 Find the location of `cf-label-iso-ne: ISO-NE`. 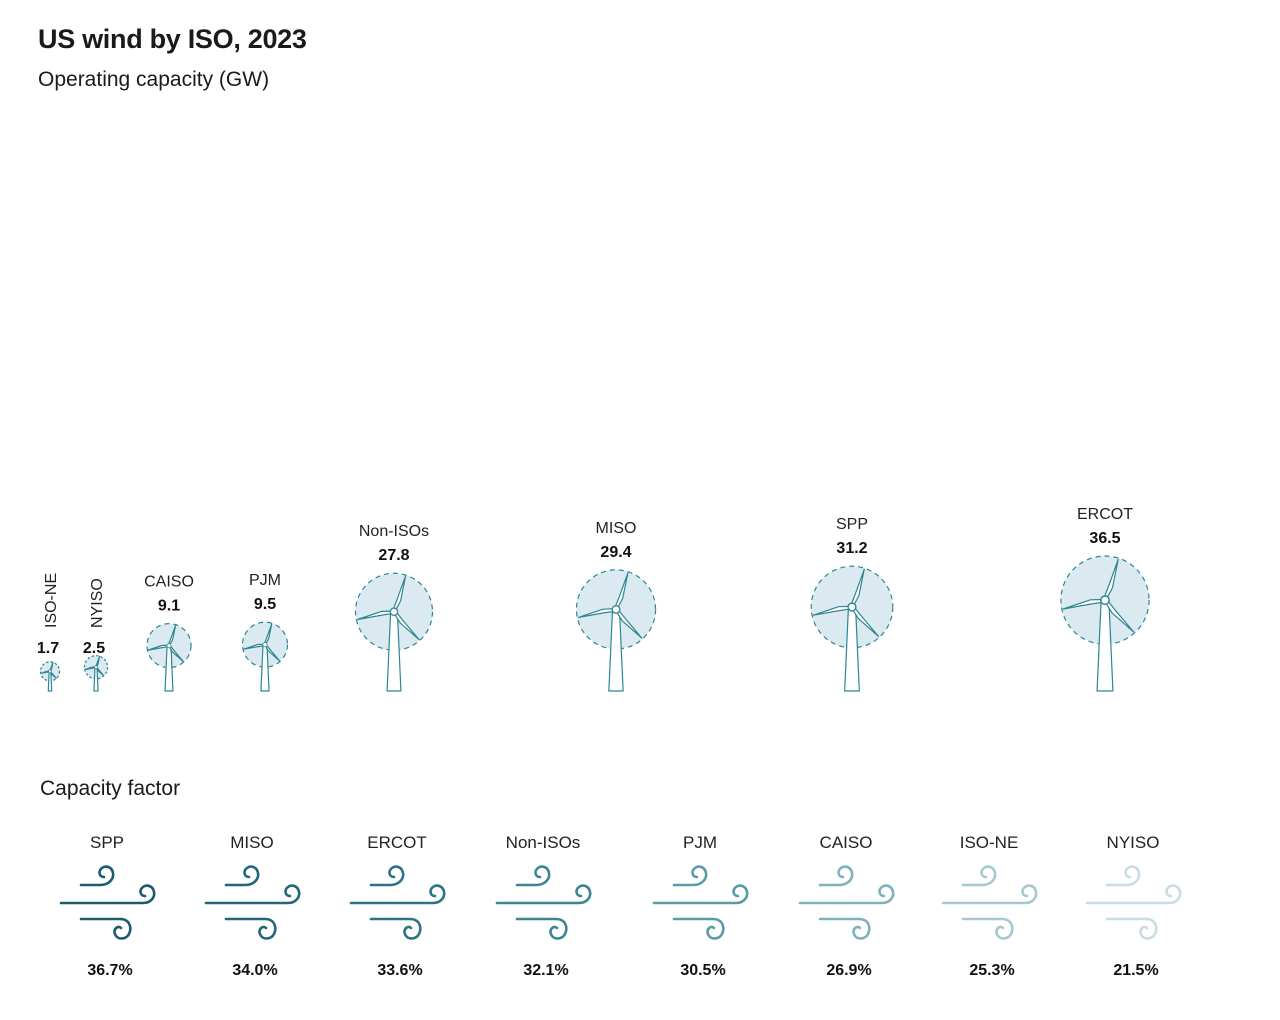

cf-label-iso-ne: ISO-NE is located at coordinates (989, 842).